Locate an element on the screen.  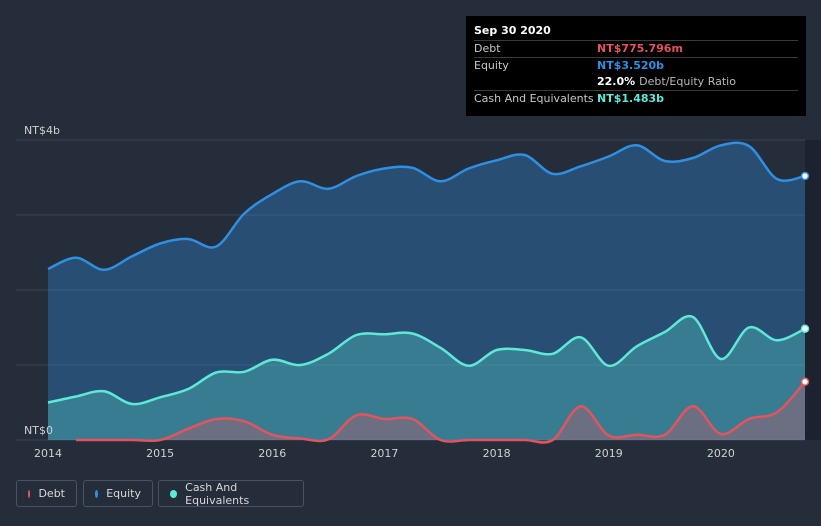
tooltip-cash-value: NT$1.483b is located at coordinates (631, 98).